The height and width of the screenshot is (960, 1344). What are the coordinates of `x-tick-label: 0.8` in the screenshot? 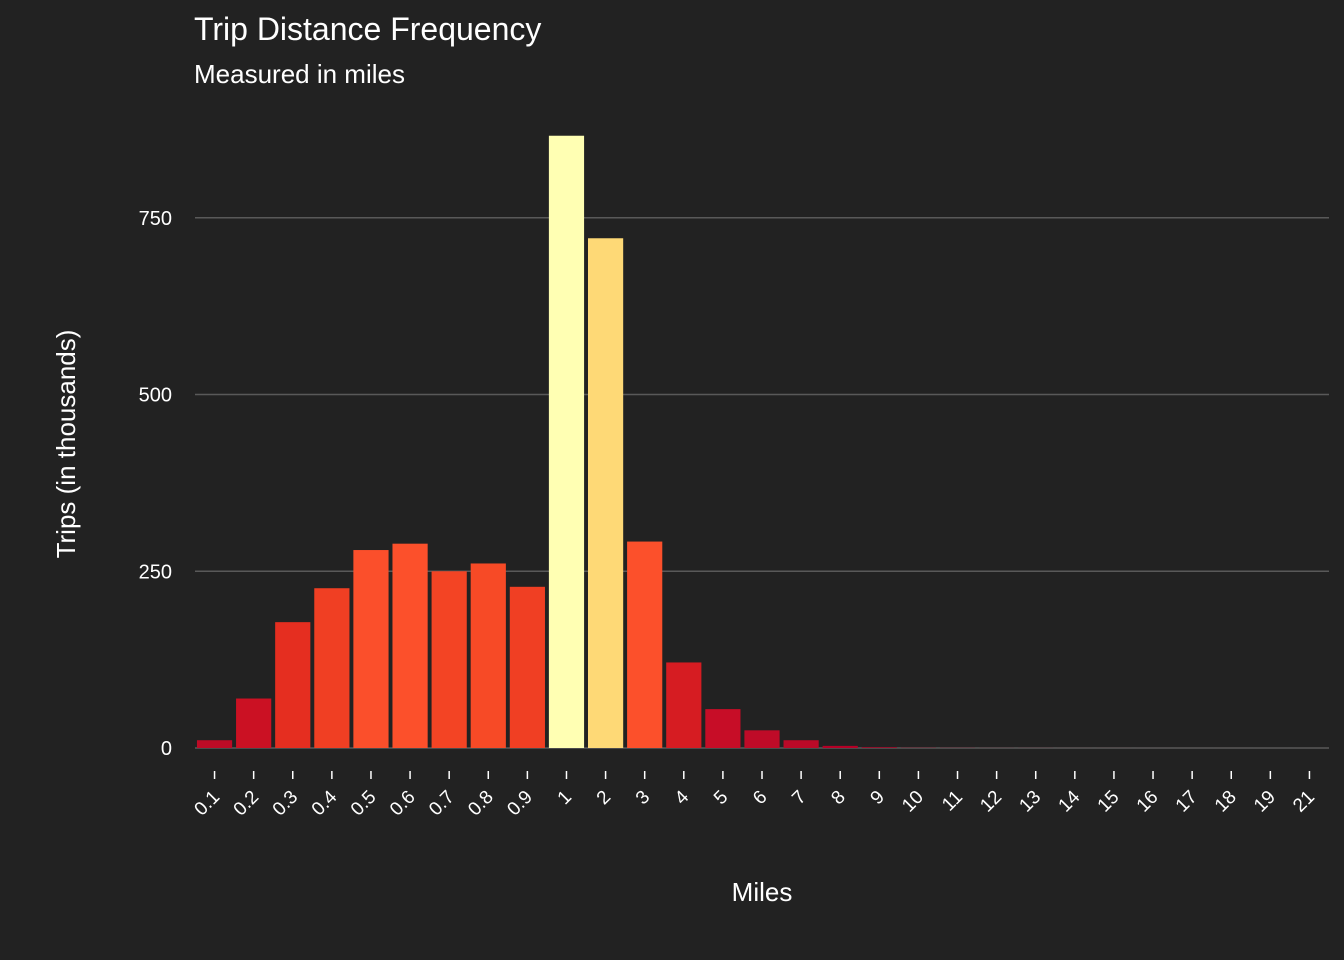 It's located at (481, 804).